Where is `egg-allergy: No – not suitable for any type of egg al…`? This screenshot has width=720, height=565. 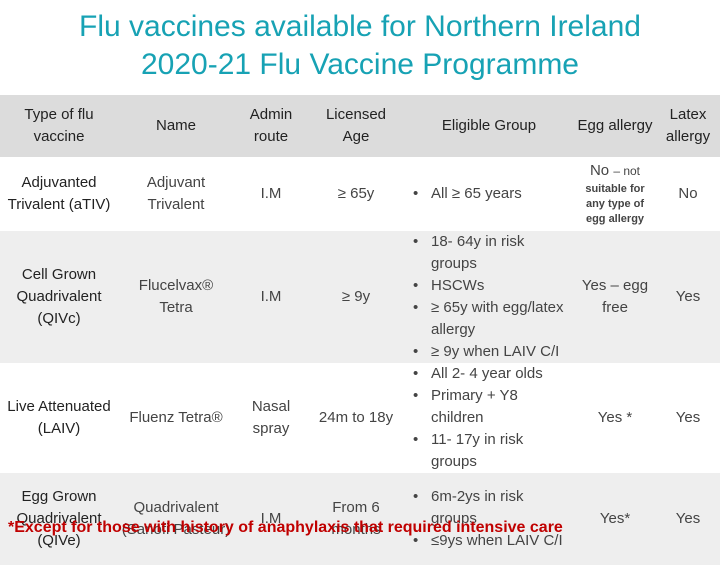
egg-allergy: No – not suitable for any type of egg al… is located at coordinates (615, 194).